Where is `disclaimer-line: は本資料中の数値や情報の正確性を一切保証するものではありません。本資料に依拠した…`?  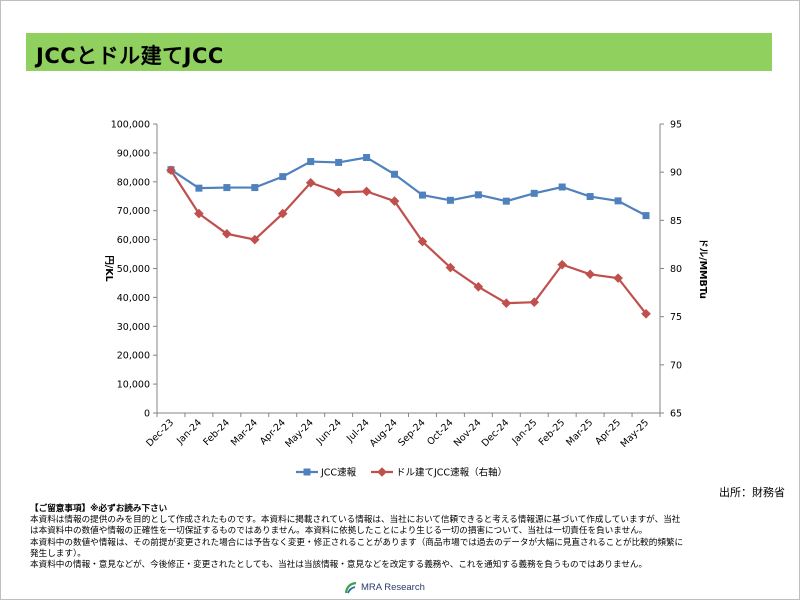 disclaimer-line: は本資料中の数値や情報の正確性を一切保証するものではありません。本資料に依拠した… is located at coordinates (339, 531).